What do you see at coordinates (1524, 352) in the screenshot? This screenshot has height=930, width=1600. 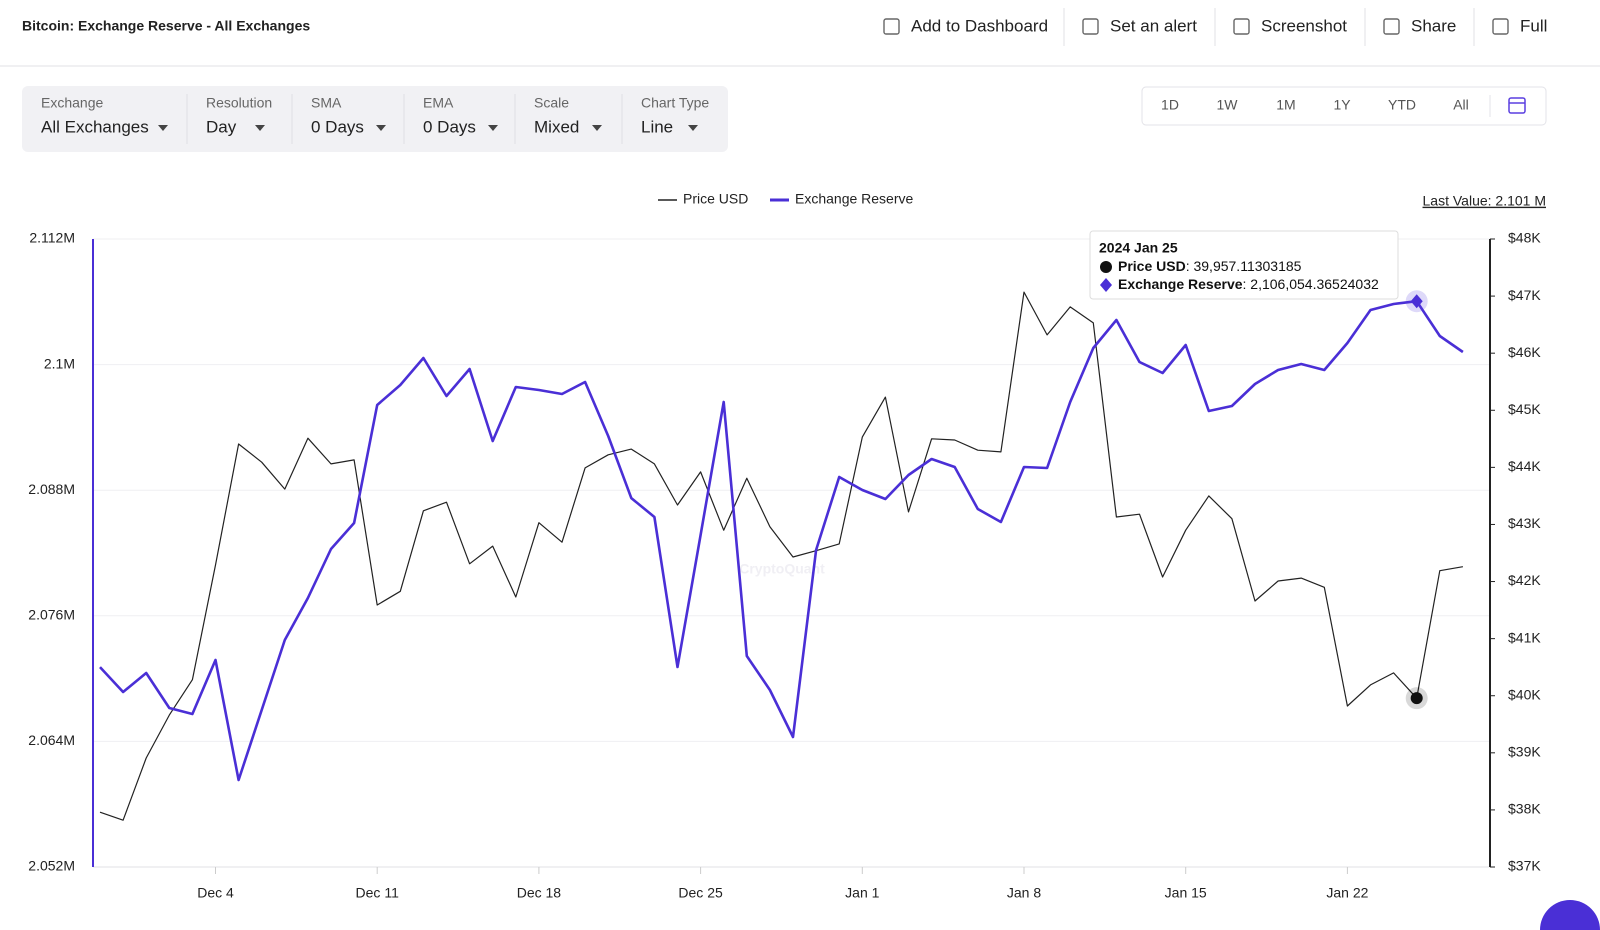 I see `y2-tick-label: $46K` at bounding box center [1524, 352].